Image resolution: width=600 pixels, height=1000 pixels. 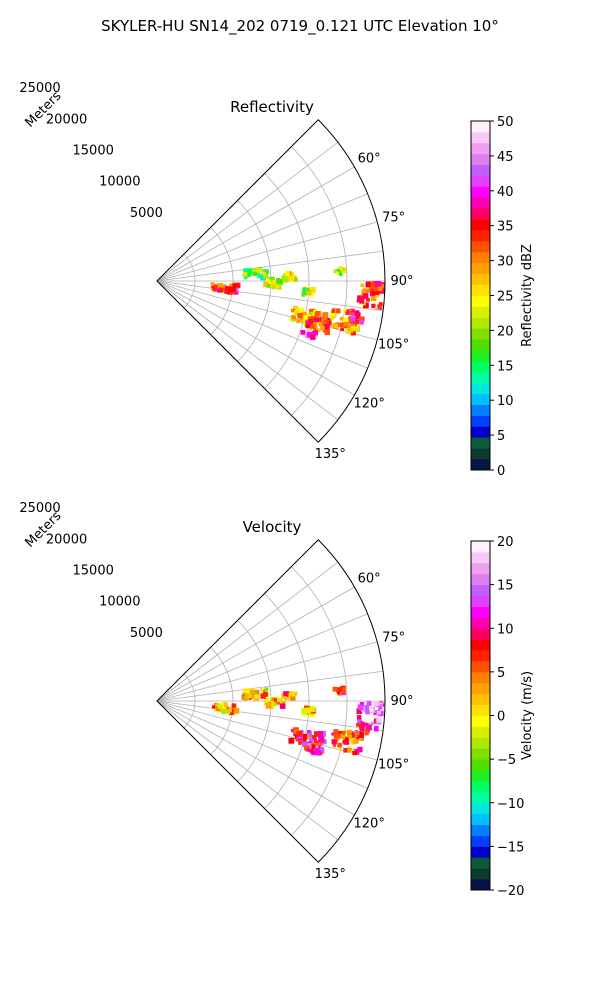 I want to click on colorbar-tick-label: 50, so click(x=505, y=122).